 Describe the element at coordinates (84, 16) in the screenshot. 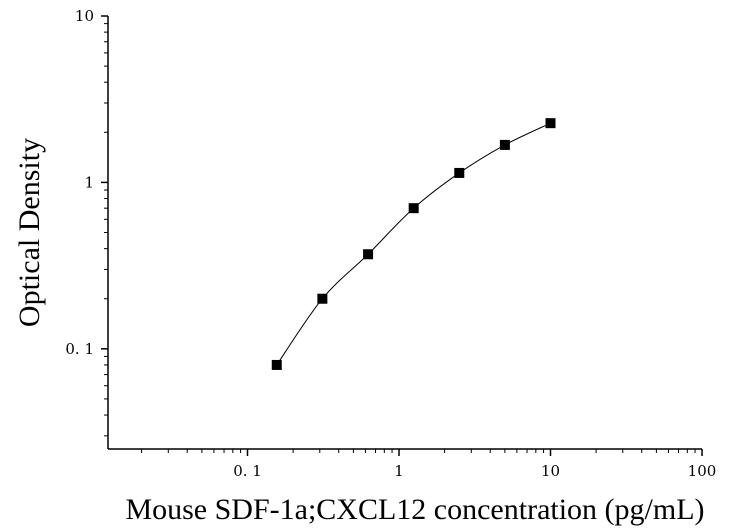

I see `y-tick-label: 10` at that location.